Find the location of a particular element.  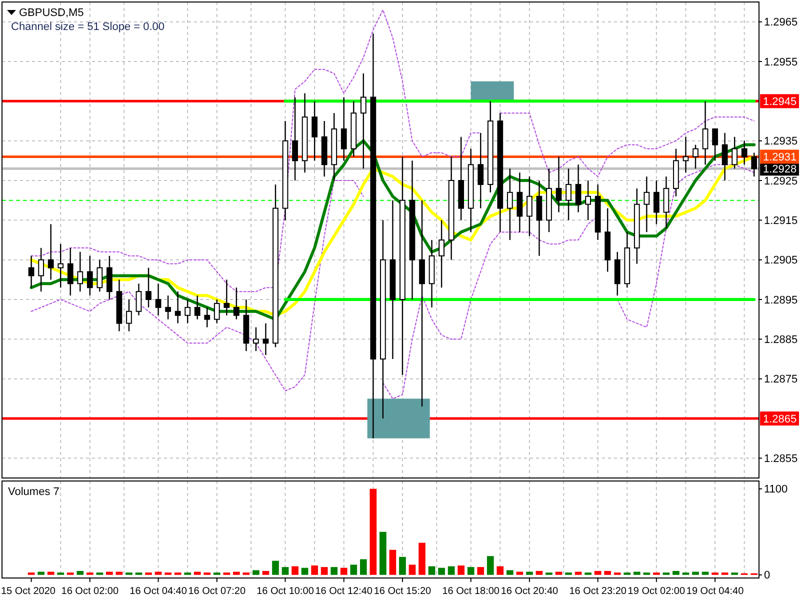

y-tick-label: 1.2895 is located at coordinates (781, 300).